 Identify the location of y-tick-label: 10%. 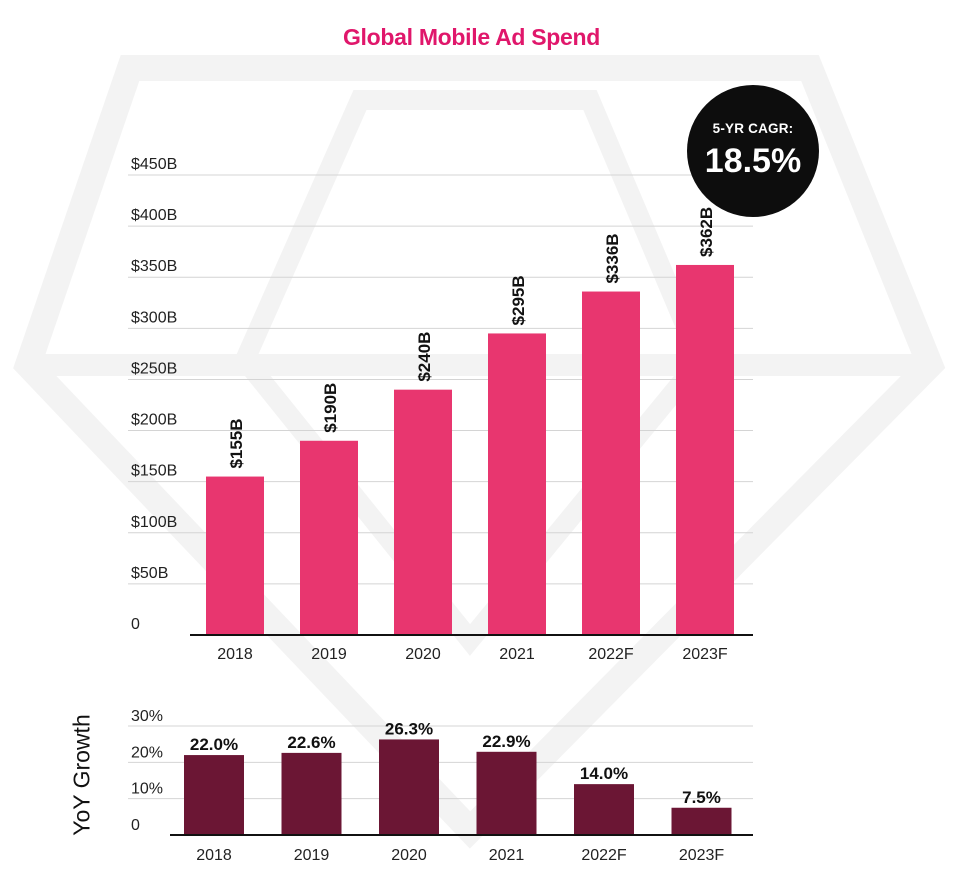
(147, 789).